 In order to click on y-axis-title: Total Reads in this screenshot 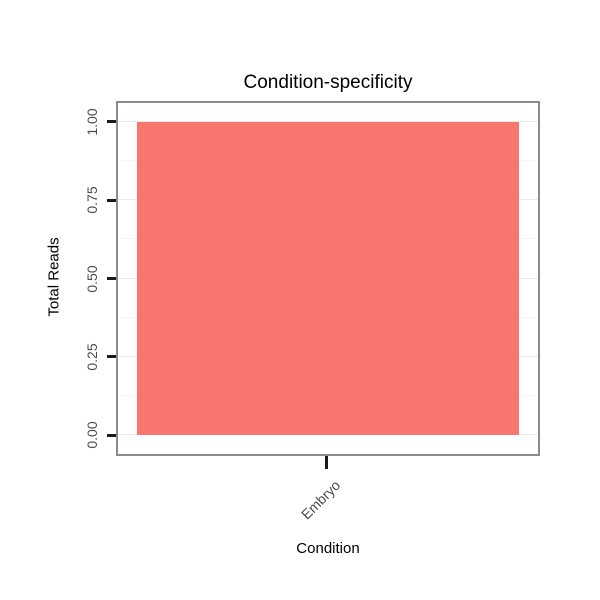, I will do `click(54, 277)`.